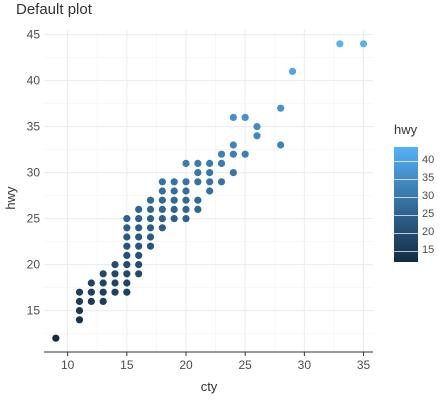 The image size is (448, 400). Describe the element at coordinates (34, 265) in the screenshot. I see `y-tick-label: 20` at that location.